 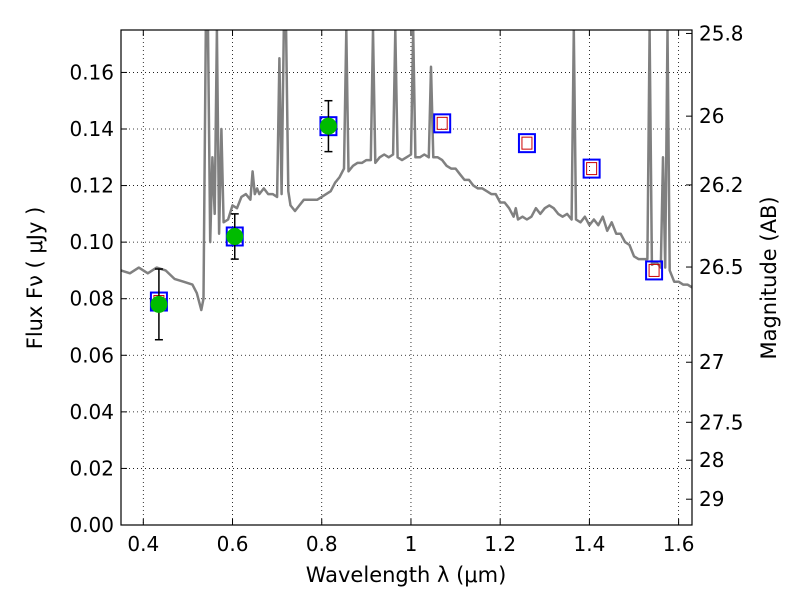 What do you see at coordinates (411, 544) in the screenshot?
I see `x-tick-label: 1` at bounding box center [411, 544].